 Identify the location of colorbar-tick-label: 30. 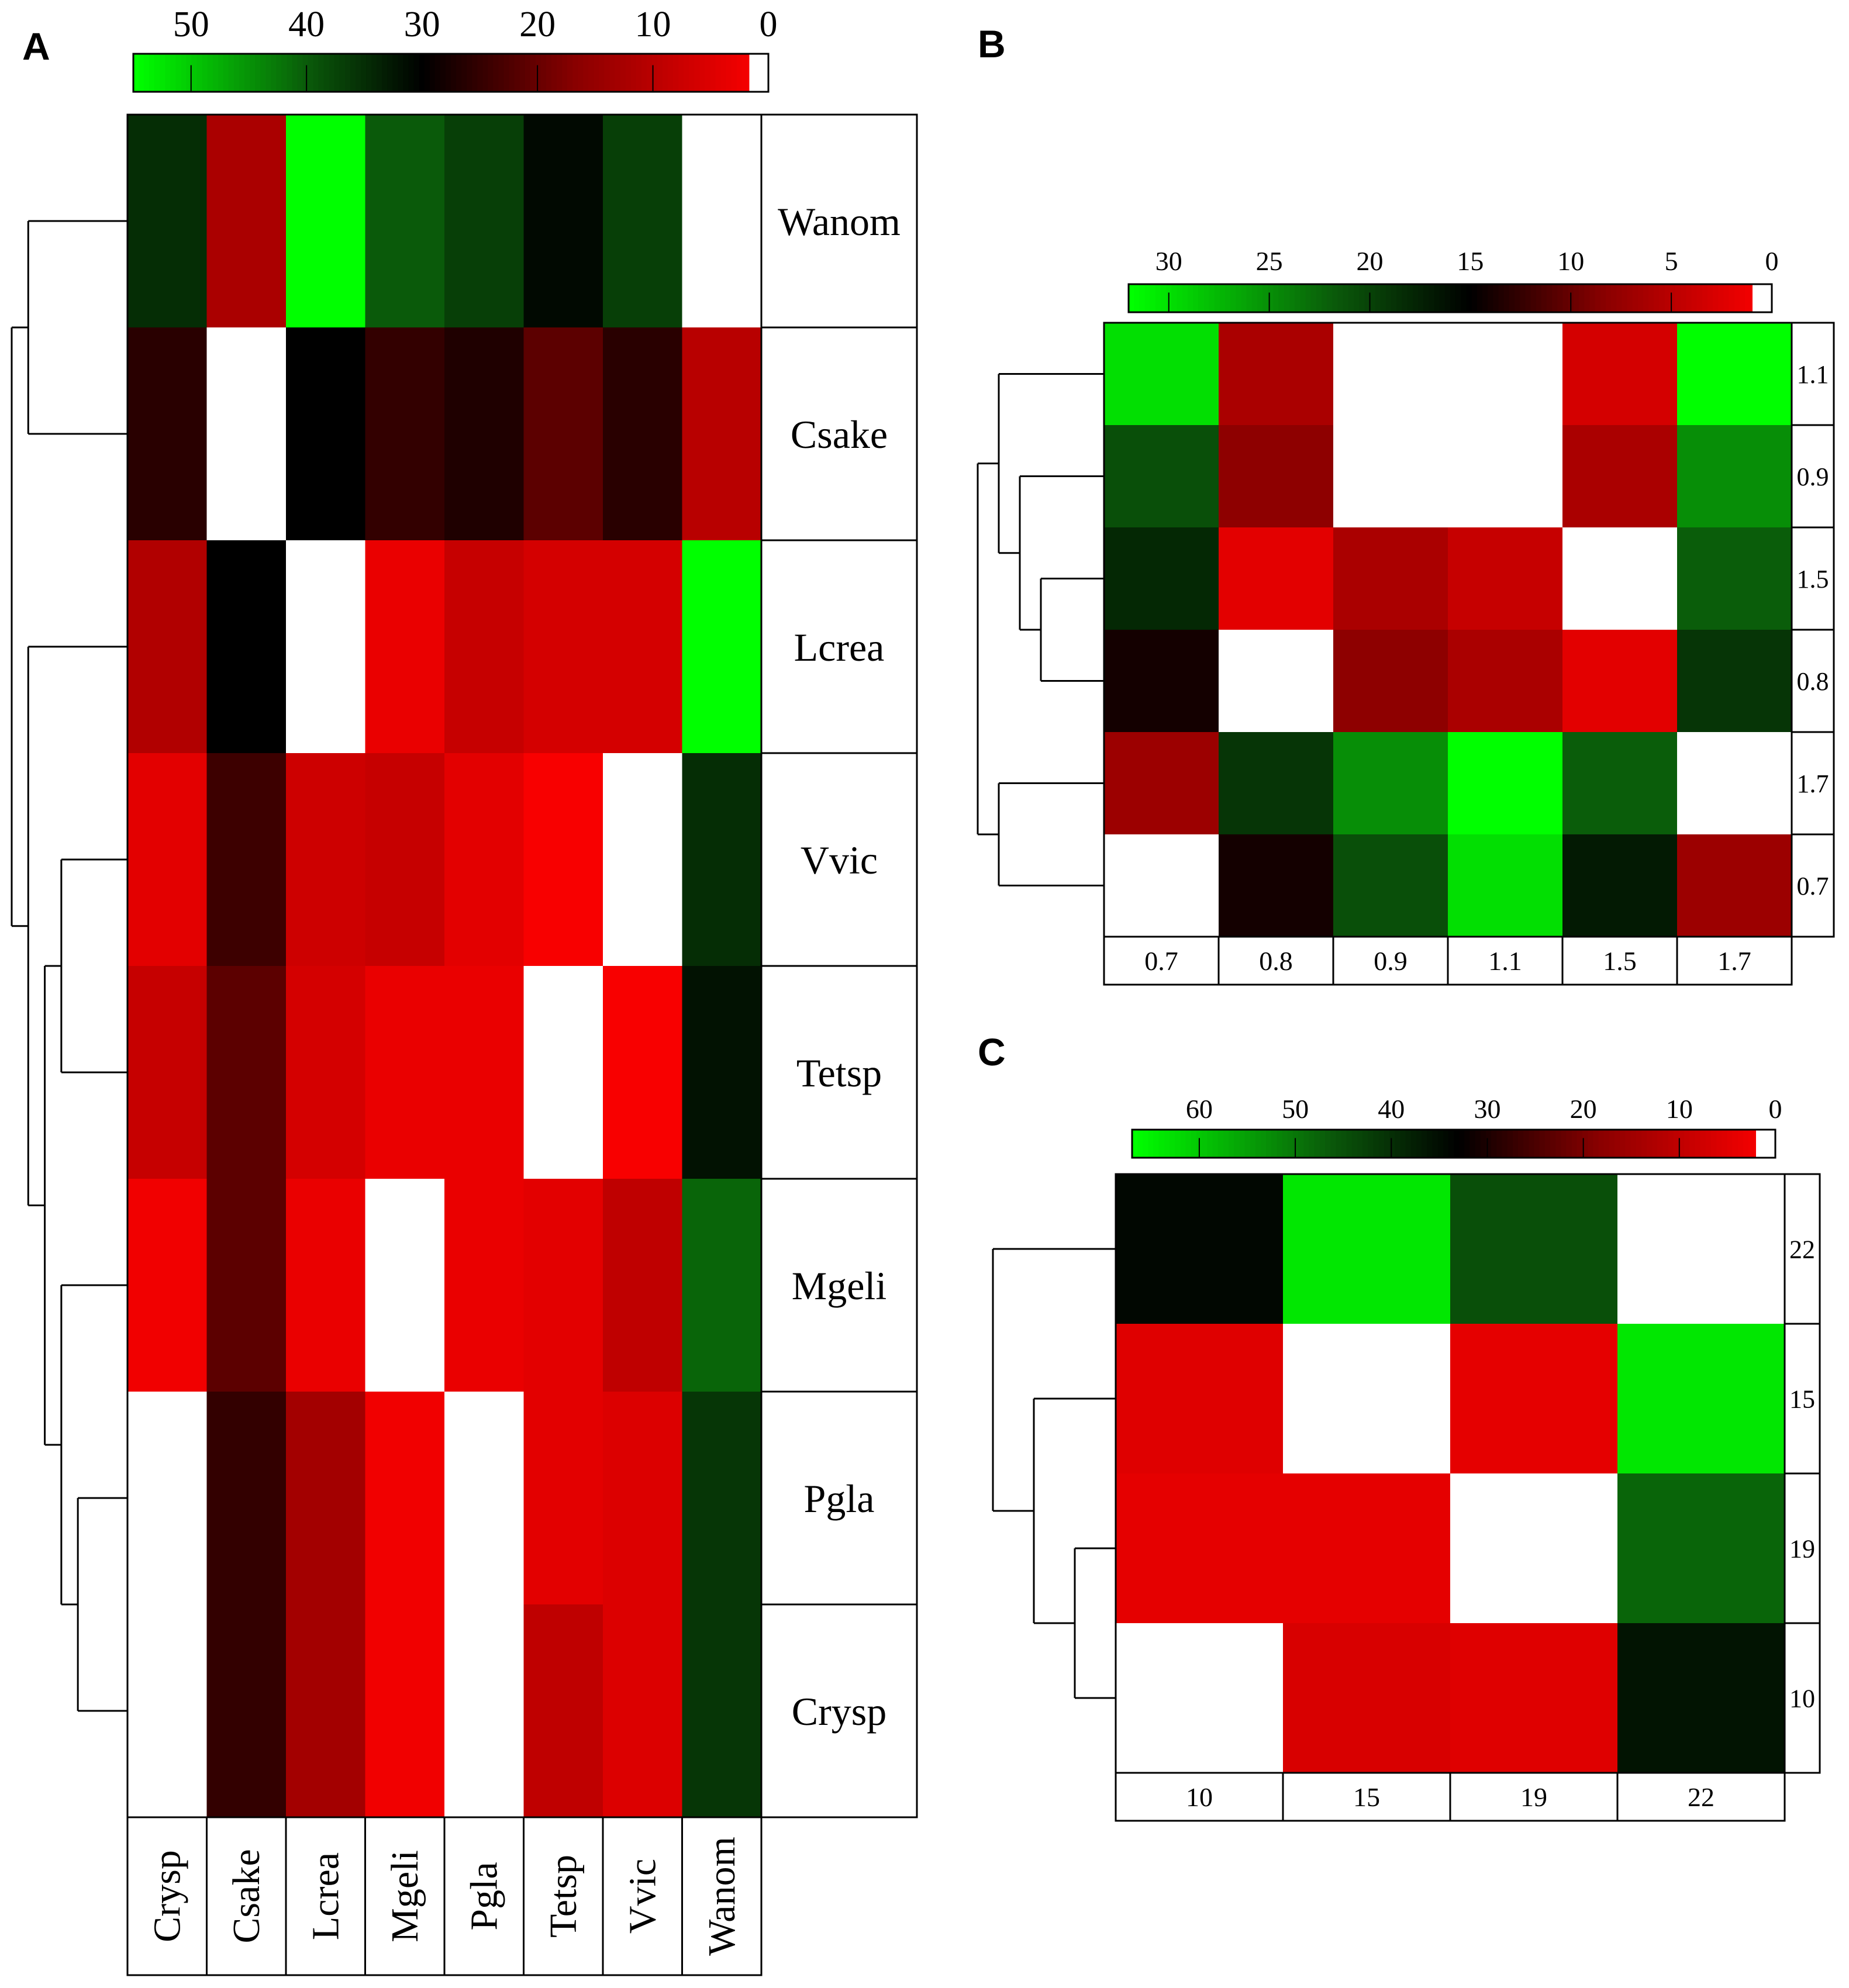
(1168, 261).